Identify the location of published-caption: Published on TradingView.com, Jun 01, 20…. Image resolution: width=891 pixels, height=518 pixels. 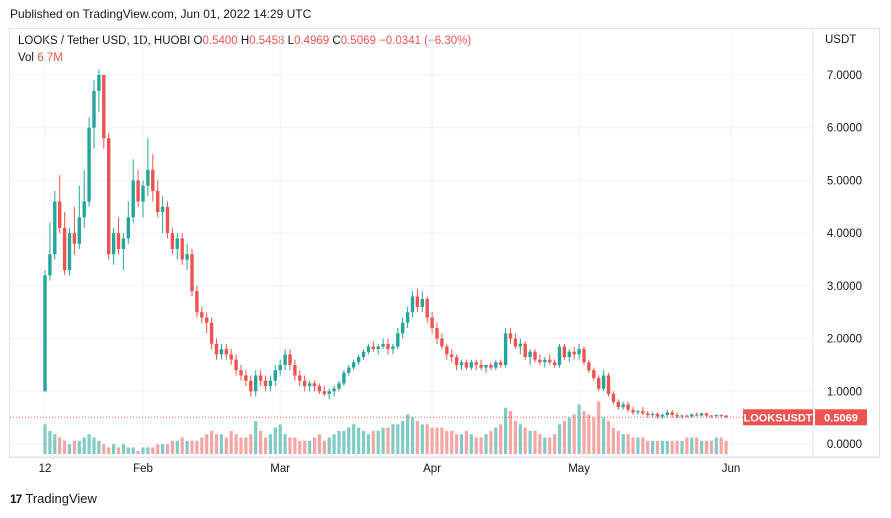
(161, 14).